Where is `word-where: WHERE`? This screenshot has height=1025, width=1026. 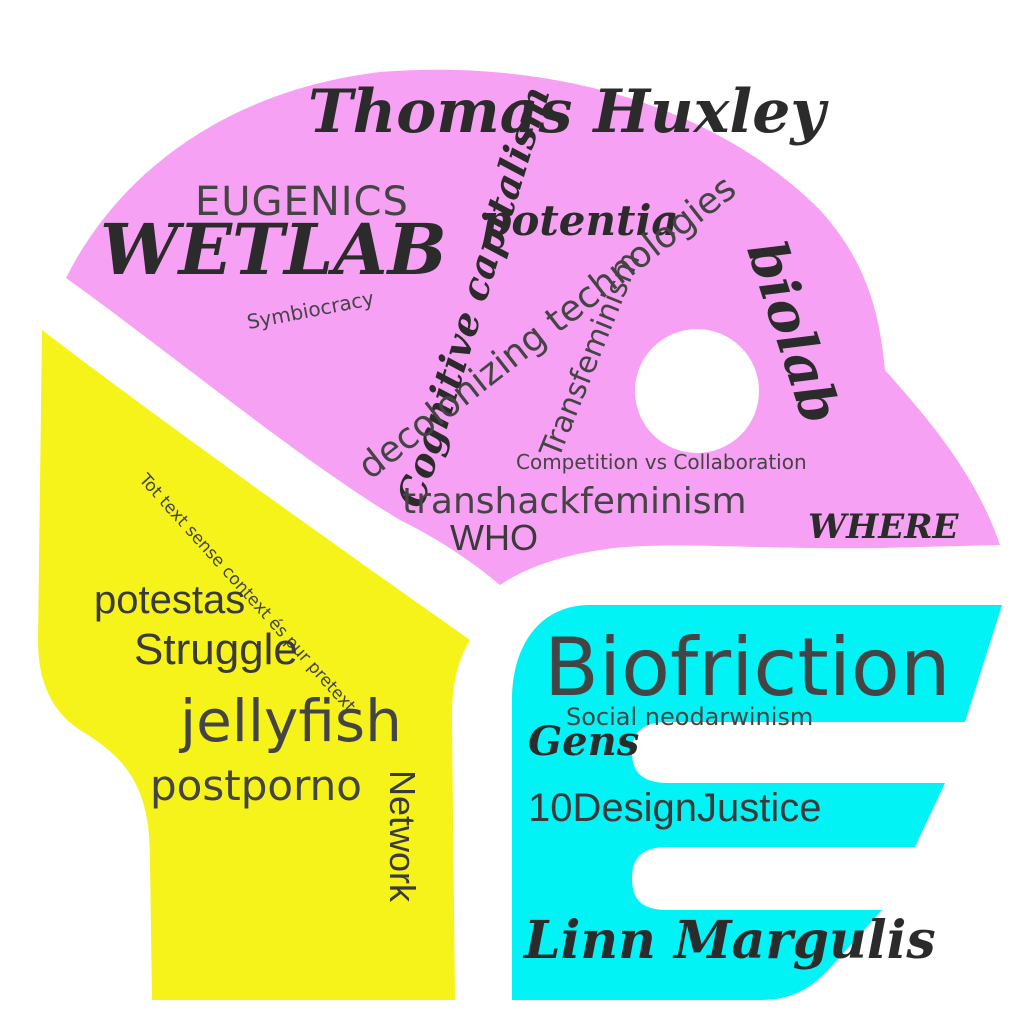
word-where: WHERE is located at coordinates (883, 527).